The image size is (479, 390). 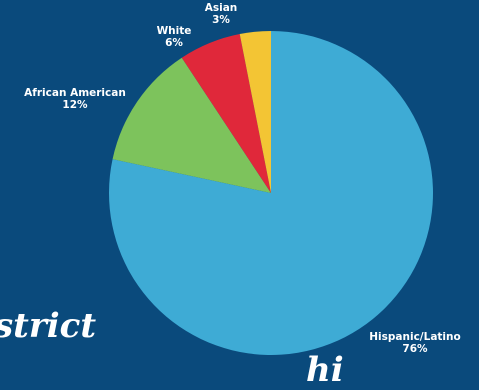 What do you see at coordinates (174, 43) in the screenshot?
I see `slice-value-white: 6%` at bounding box center [174, 43].